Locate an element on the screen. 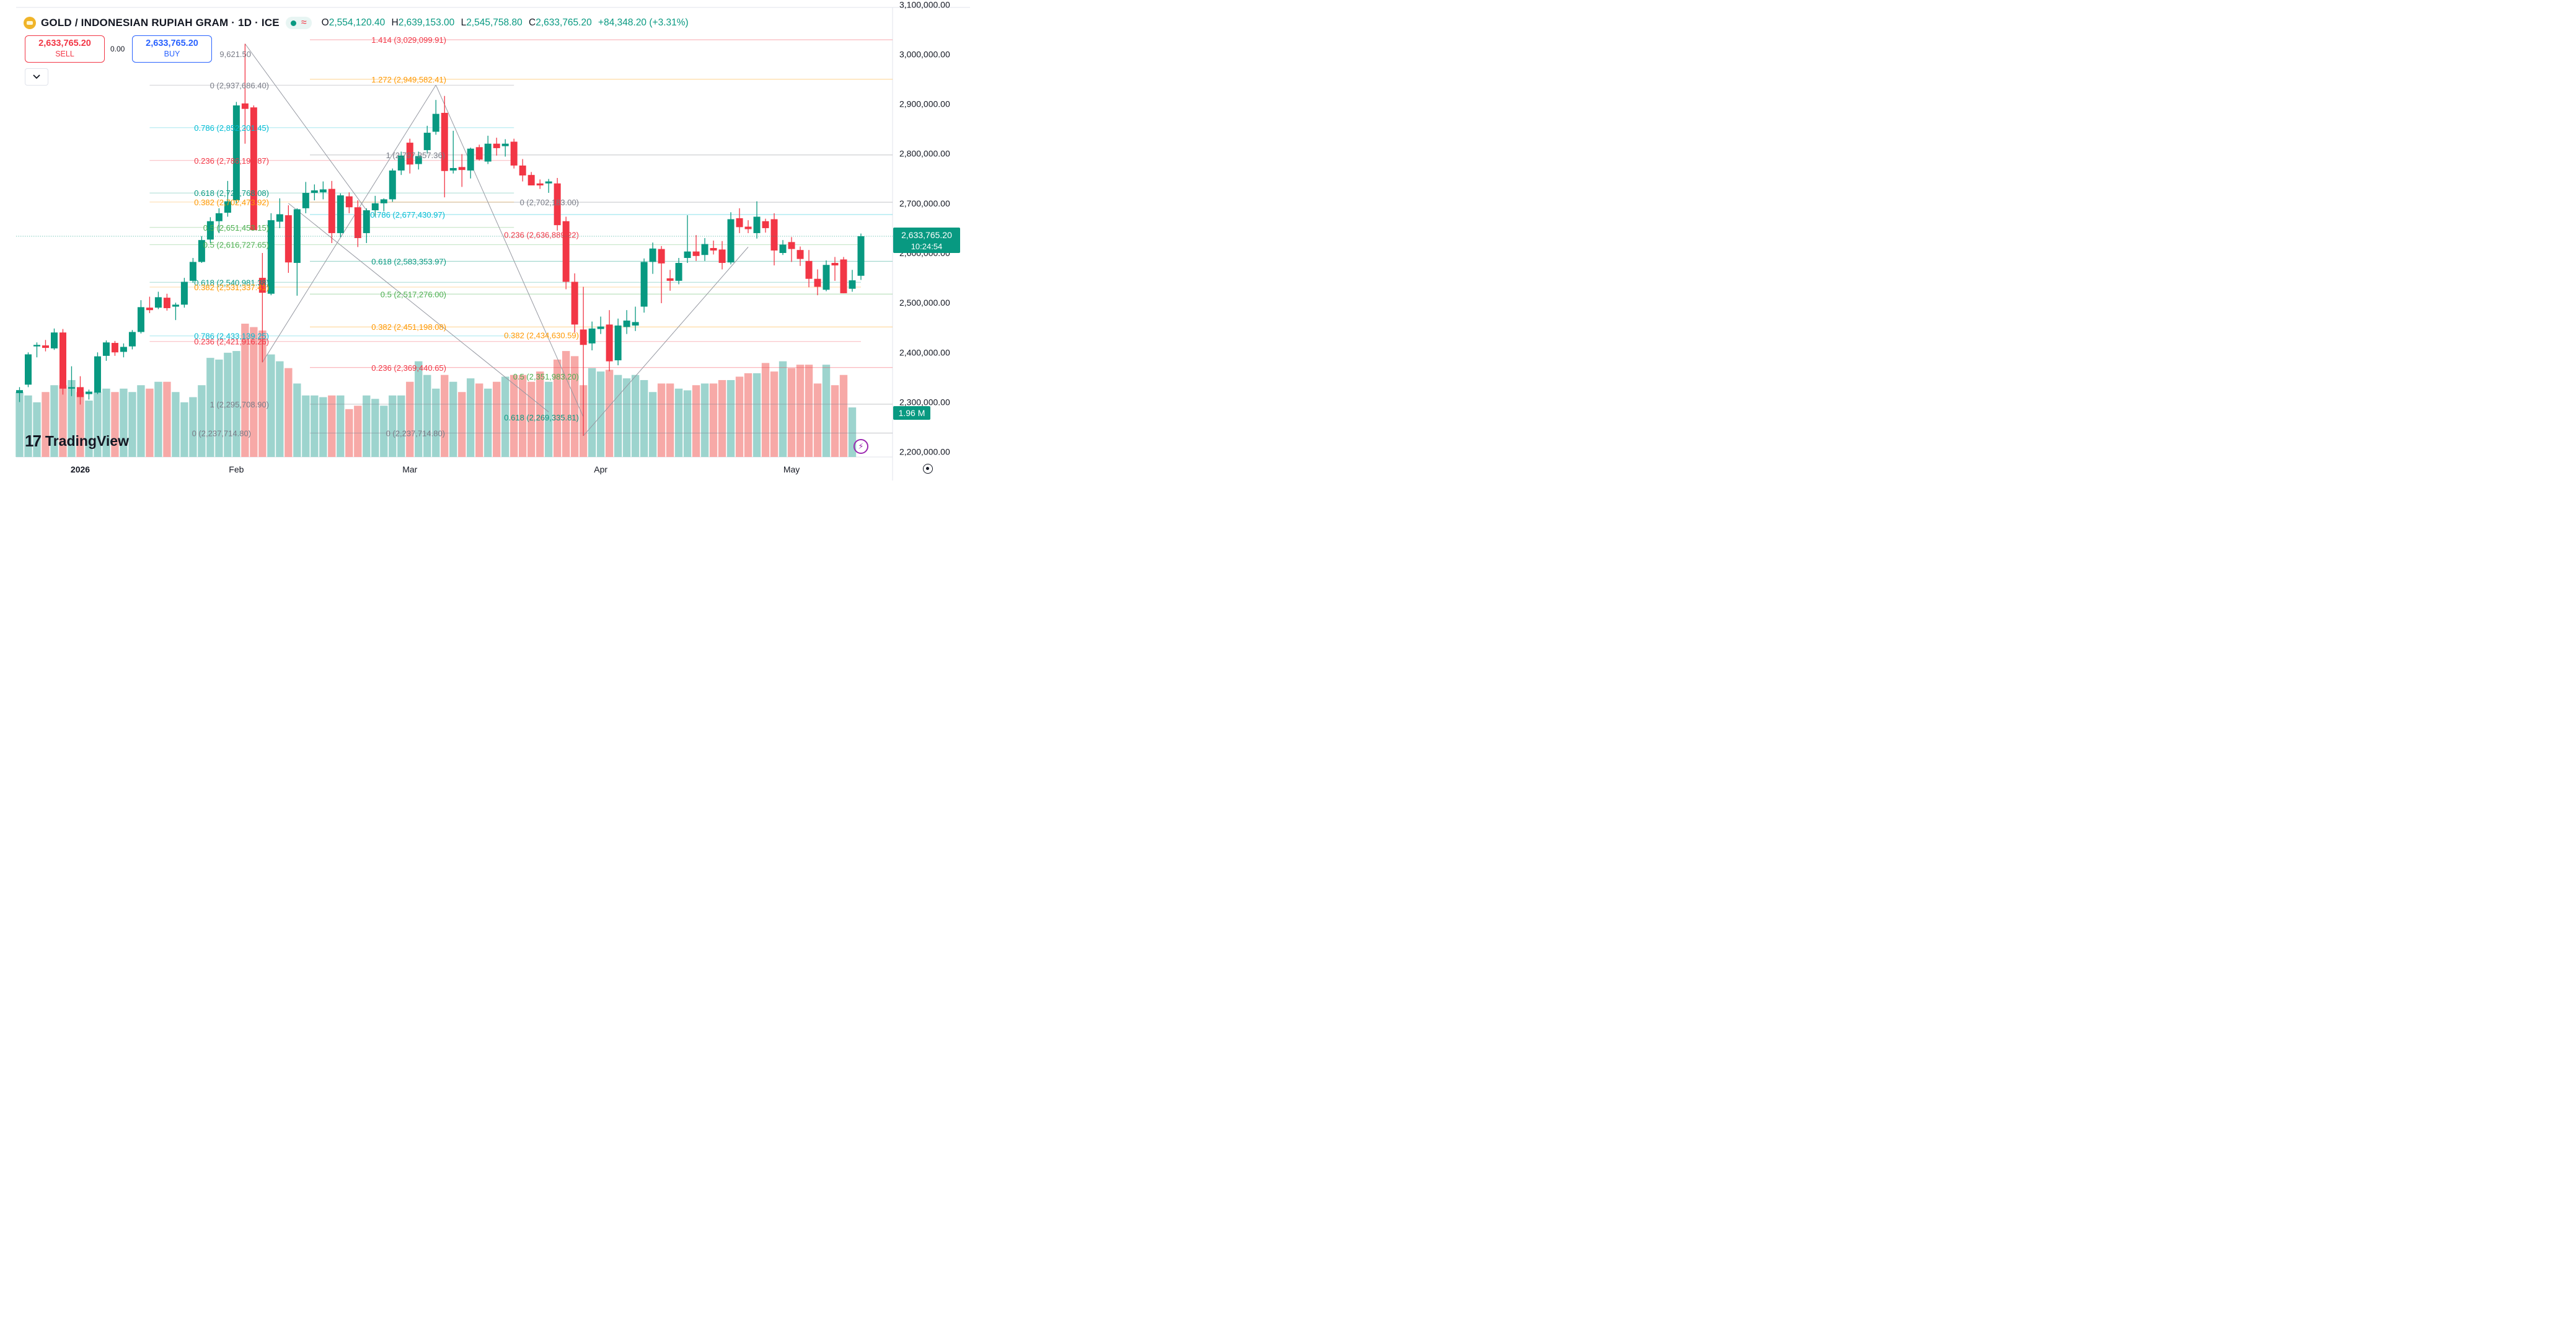 Image resolution: width=2576 pixels, height=1317 pixels. fib-label: 0.618 (2,540,981.38) is located at coordinates (231, 282).